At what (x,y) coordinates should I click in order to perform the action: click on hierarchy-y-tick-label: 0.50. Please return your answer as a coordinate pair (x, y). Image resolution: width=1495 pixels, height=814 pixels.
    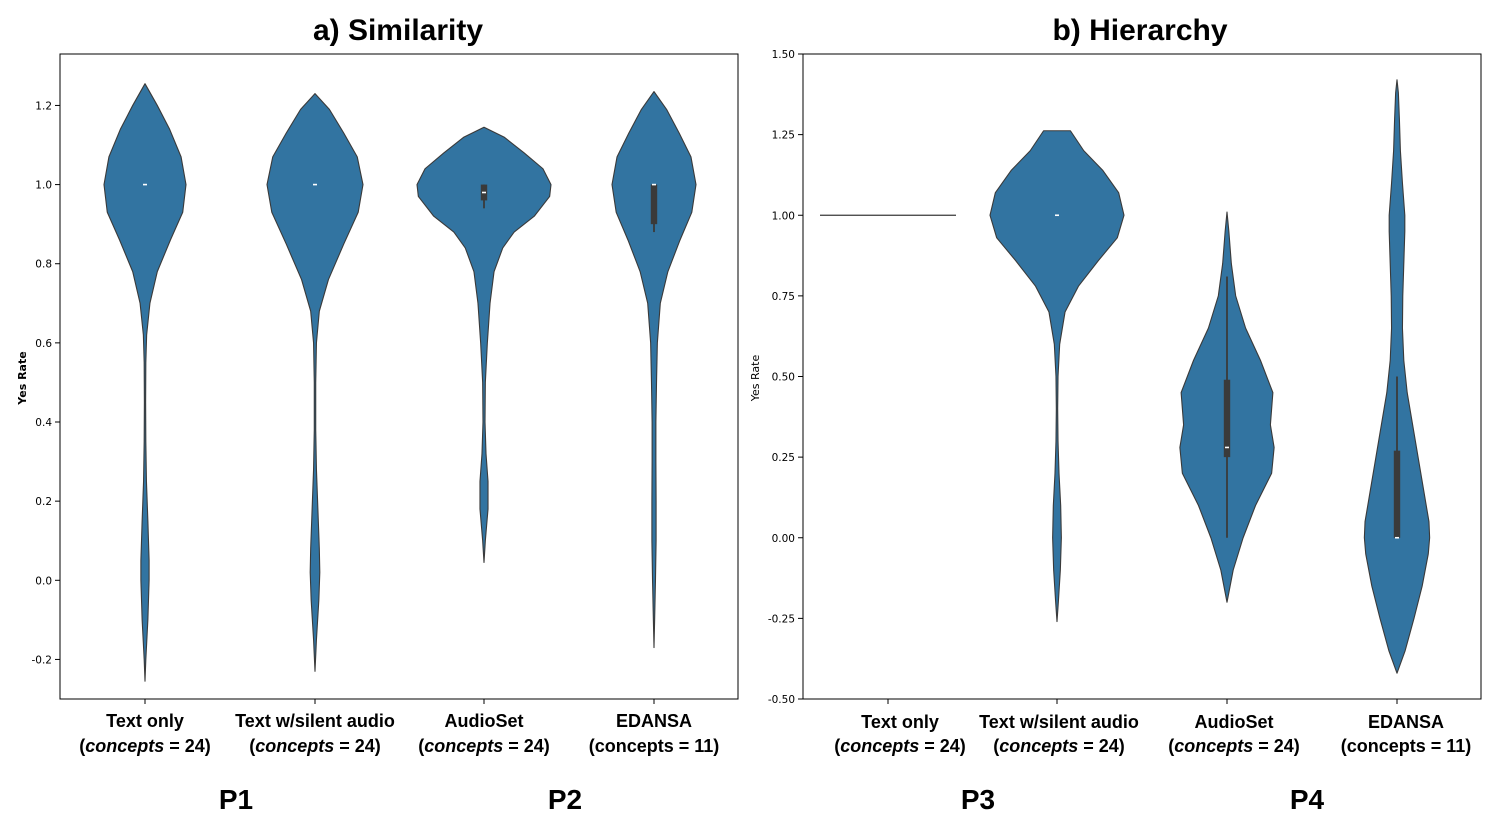
    Looking at the image, I should click on (783, 378).